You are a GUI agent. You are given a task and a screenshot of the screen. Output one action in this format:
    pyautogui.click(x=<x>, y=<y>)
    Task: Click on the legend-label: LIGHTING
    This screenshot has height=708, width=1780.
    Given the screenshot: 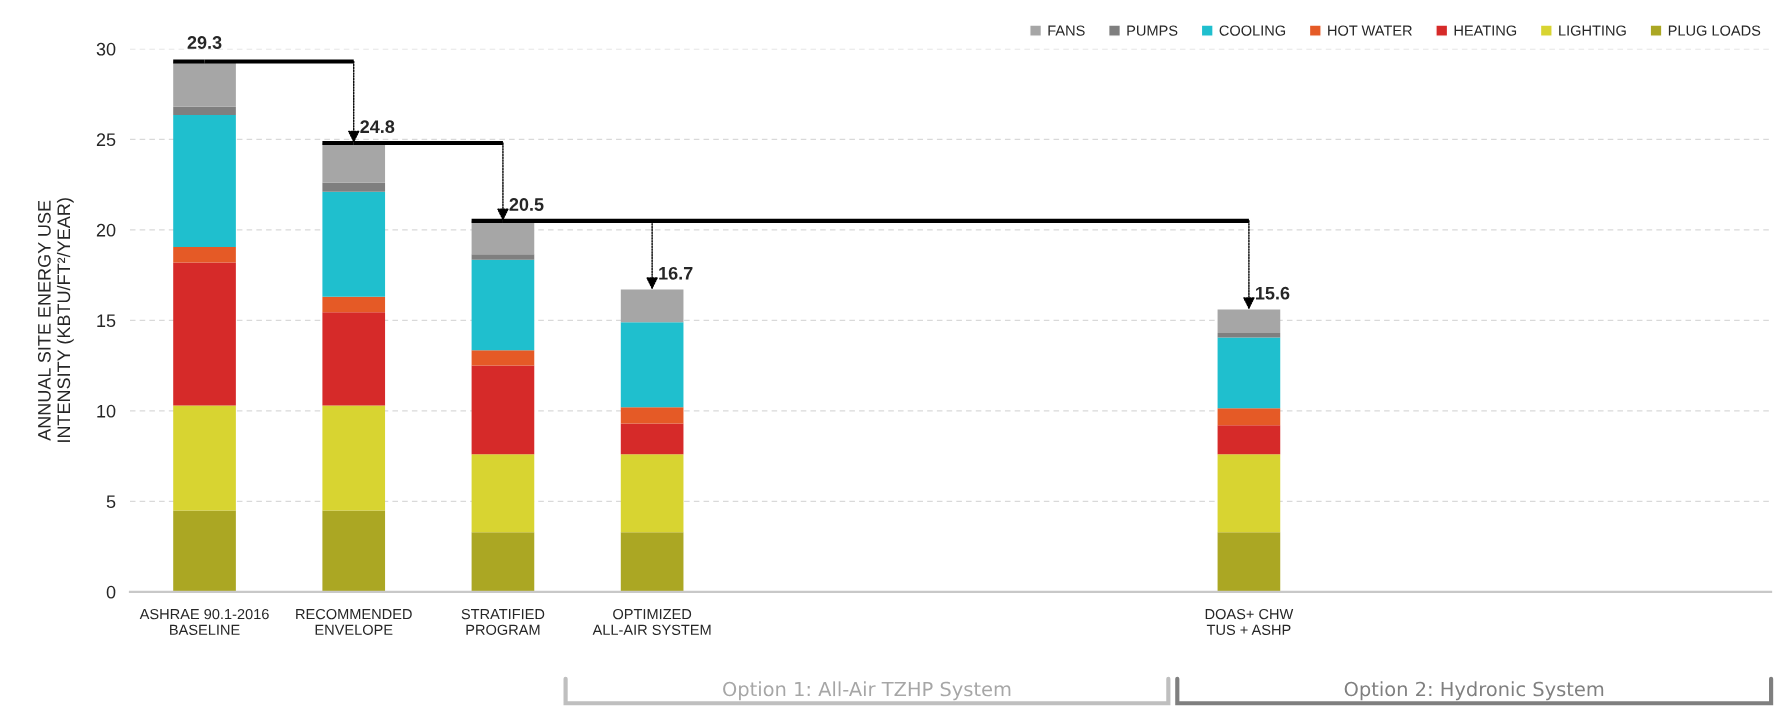 What is the action you would take?
    pyautogui.click(x=1592, y=30)
    